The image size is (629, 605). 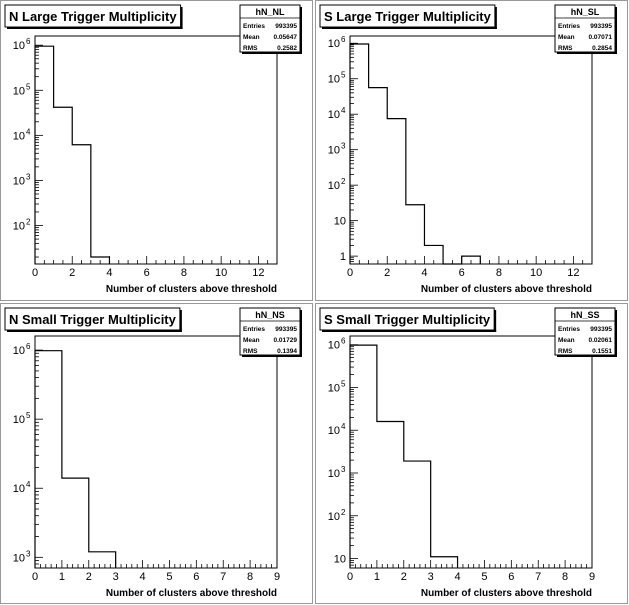 What do you see at coordinates (601, 340) in the screenshot?
I see `stats-value: 0.02061` at bounding box center [601, 340].